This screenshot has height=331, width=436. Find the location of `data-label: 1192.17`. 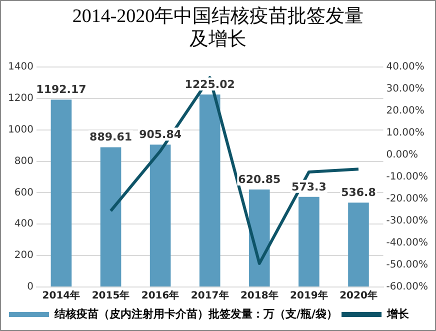

data-label: 1192.17 is located at coordinates (61, 89).